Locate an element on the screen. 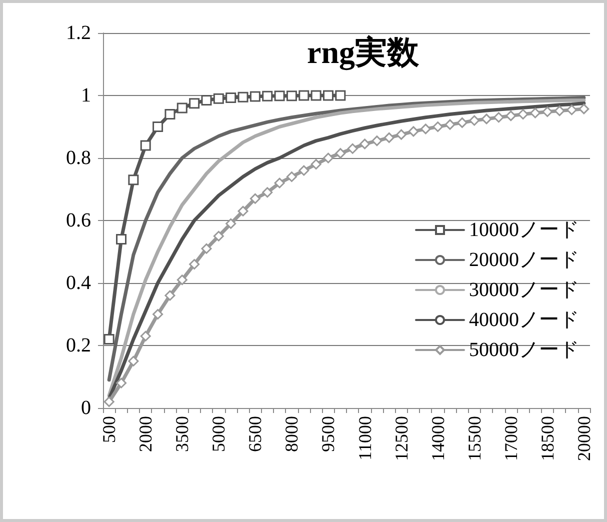  x-tick-label: 12500 is located at coordinates (401, 438).